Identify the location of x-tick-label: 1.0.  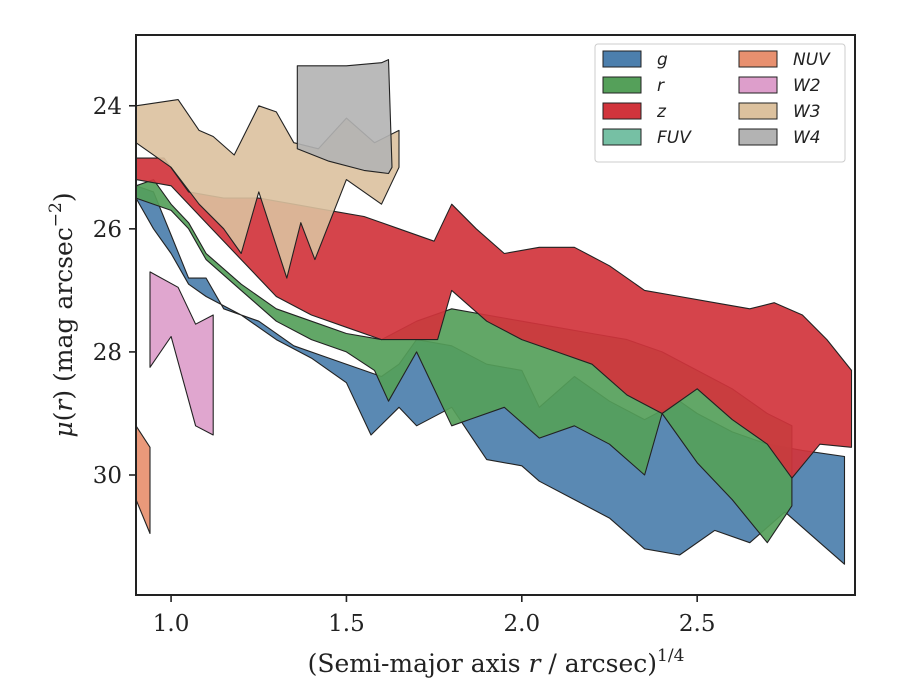
(171, 624).